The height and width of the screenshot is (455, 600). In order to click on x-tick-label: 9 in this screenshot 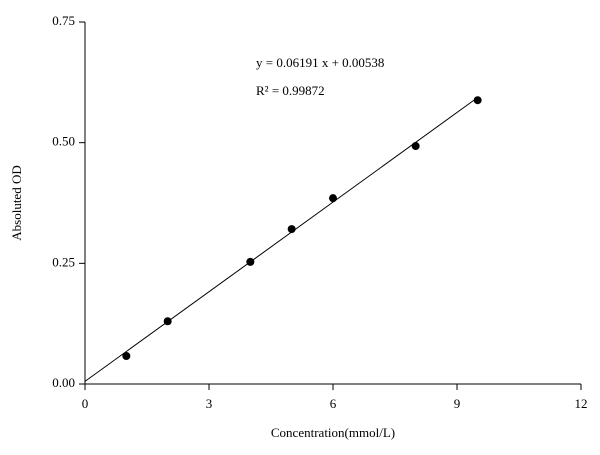, I will do `click(457, 403)`.